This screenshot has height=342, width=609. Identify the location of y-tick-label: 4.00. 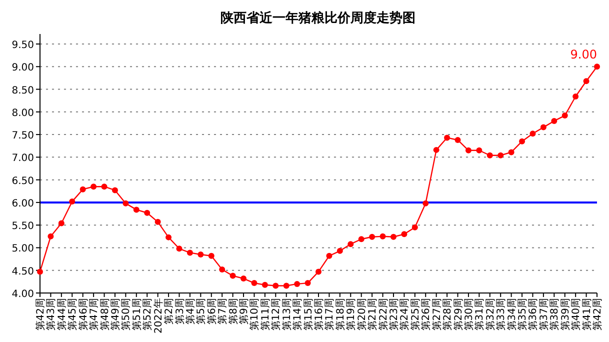
(23, 294).